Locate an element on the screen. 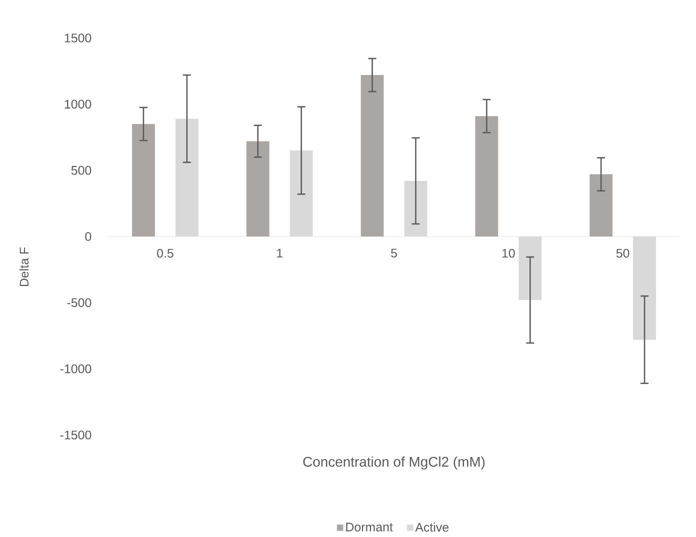  y-tick-label: 0 is located at coordinates (88, 236).